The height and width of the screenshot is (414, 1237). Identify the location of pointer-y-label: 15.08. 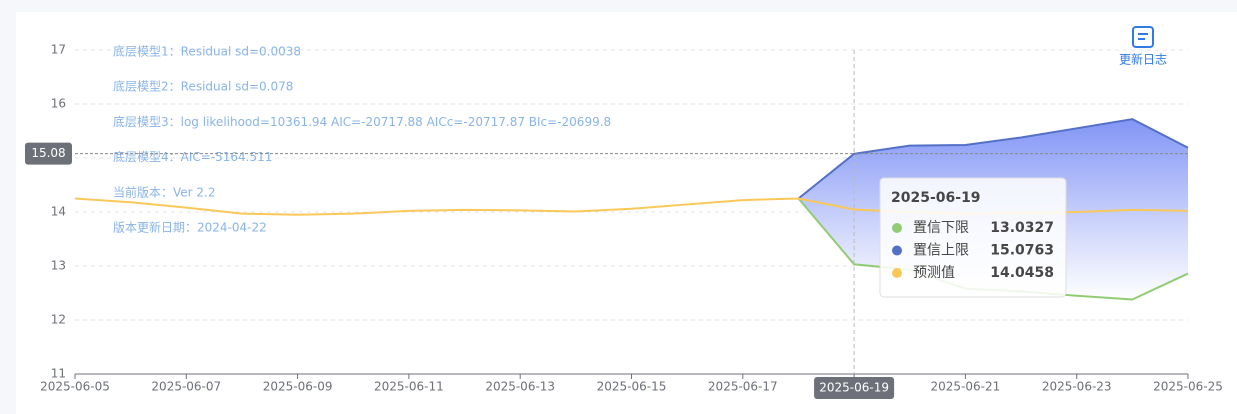
(48, 153).